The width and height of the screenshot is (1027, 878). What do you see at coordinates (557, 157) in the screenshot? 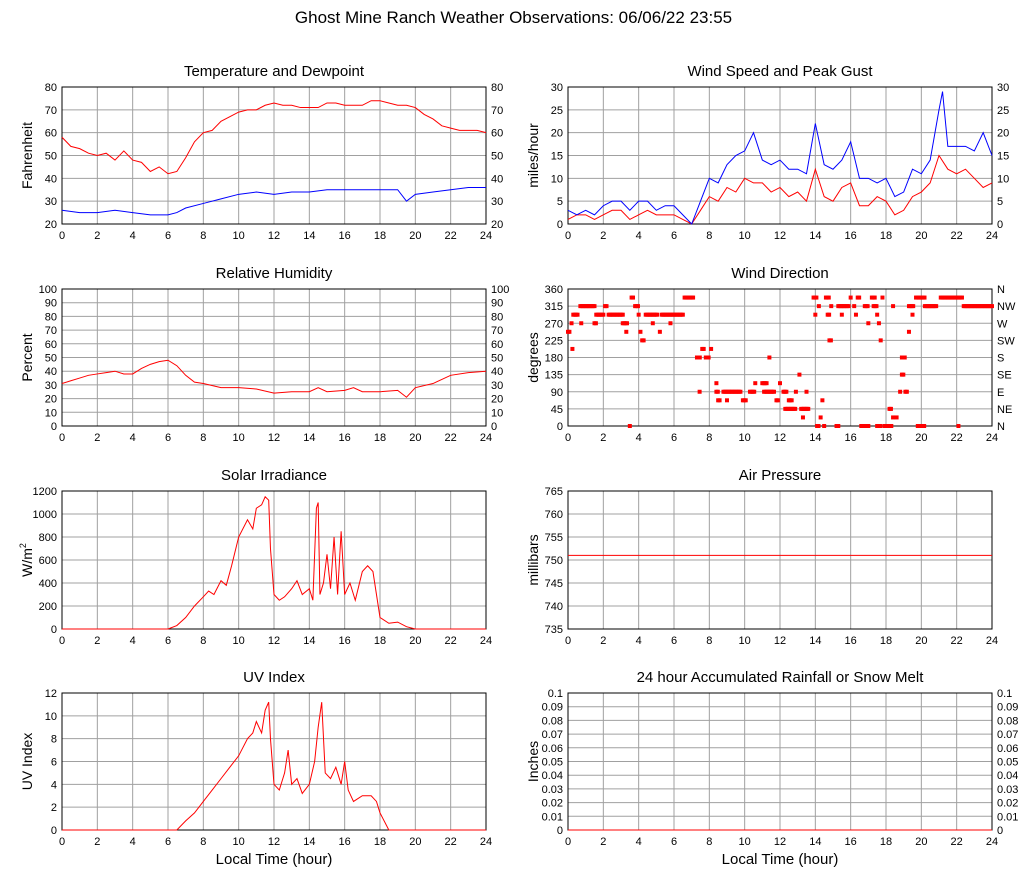
I see `y-tick-label: 15` at bounding box center [557, 157].